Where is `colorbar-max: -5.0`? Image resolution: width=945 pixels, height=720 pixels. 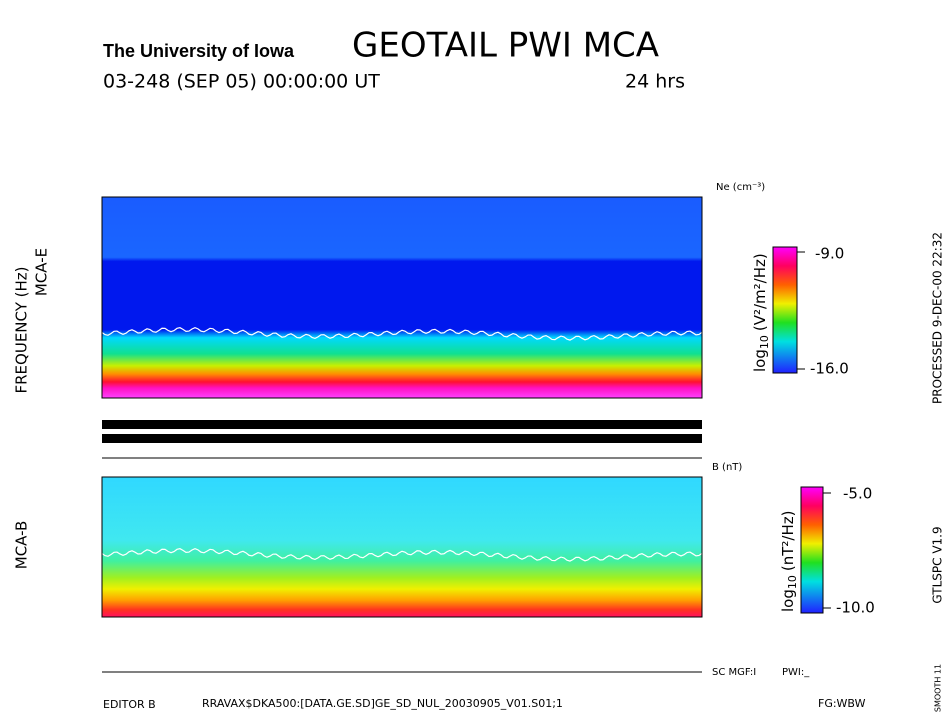
colorbar-max: -5.0 is located at coordinates (857, 494).